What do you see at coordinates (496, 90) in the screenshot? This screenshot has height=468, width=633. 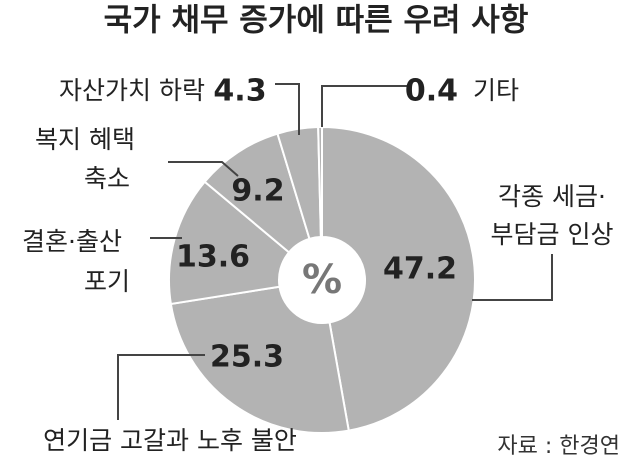 I see `category-label: 기타` at bounding box center [496, 90].